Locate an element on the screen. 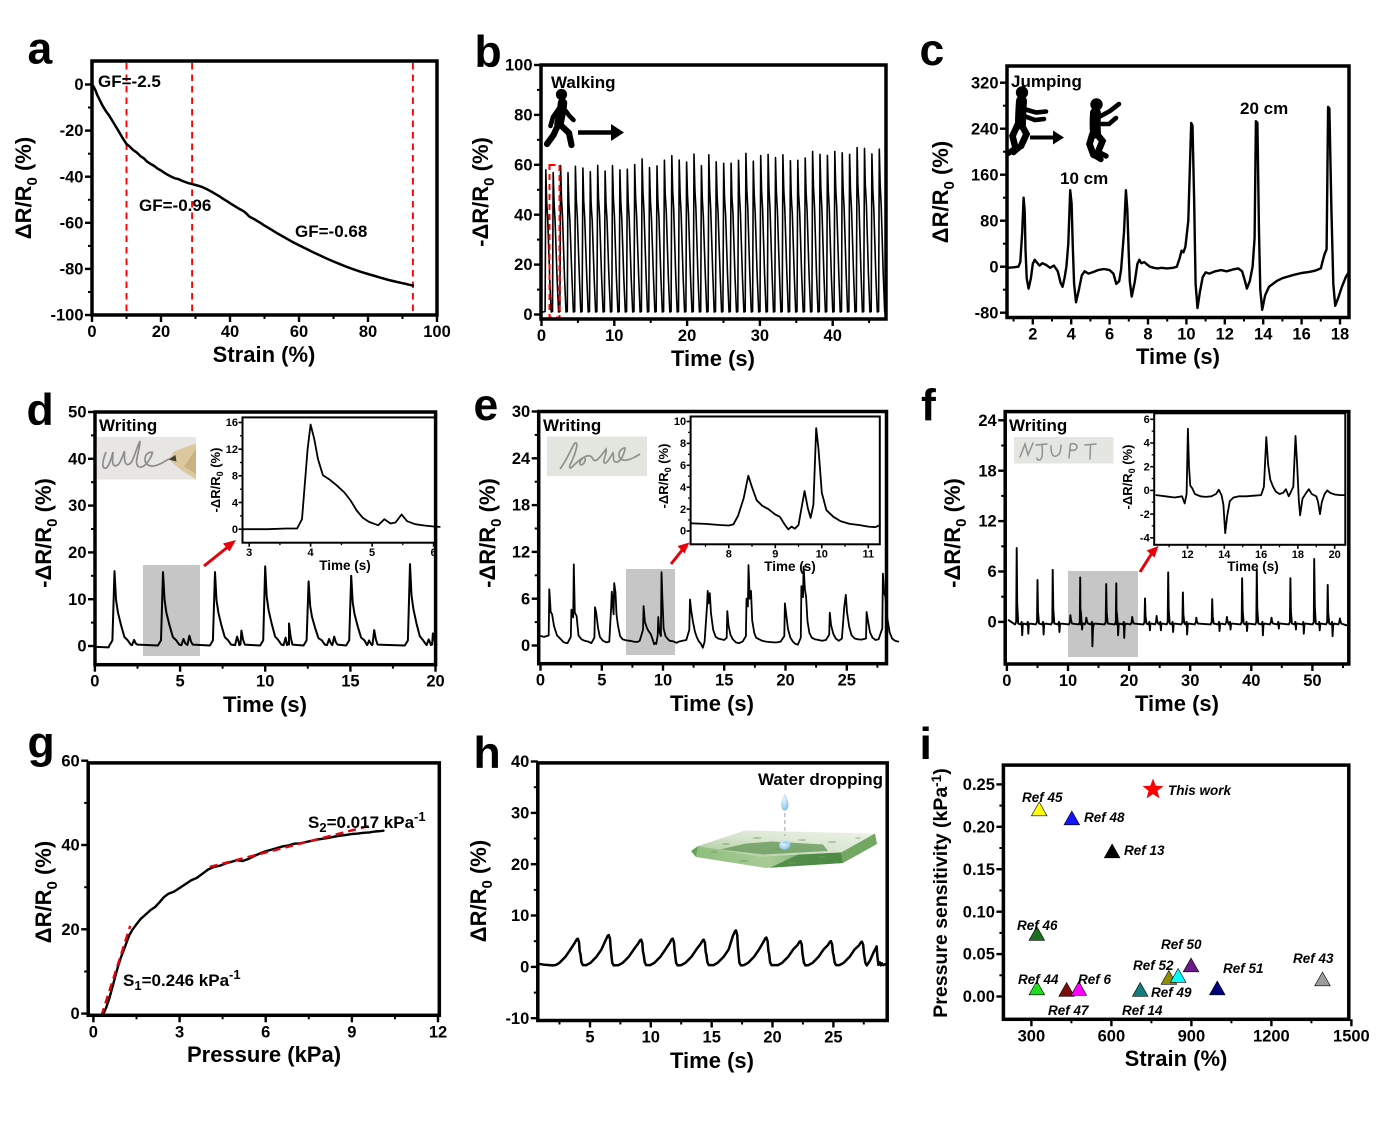 The width and height of the screenshot is (1386, 1121). svg-text: Ref 43 is located at coordinates (1313, 958).